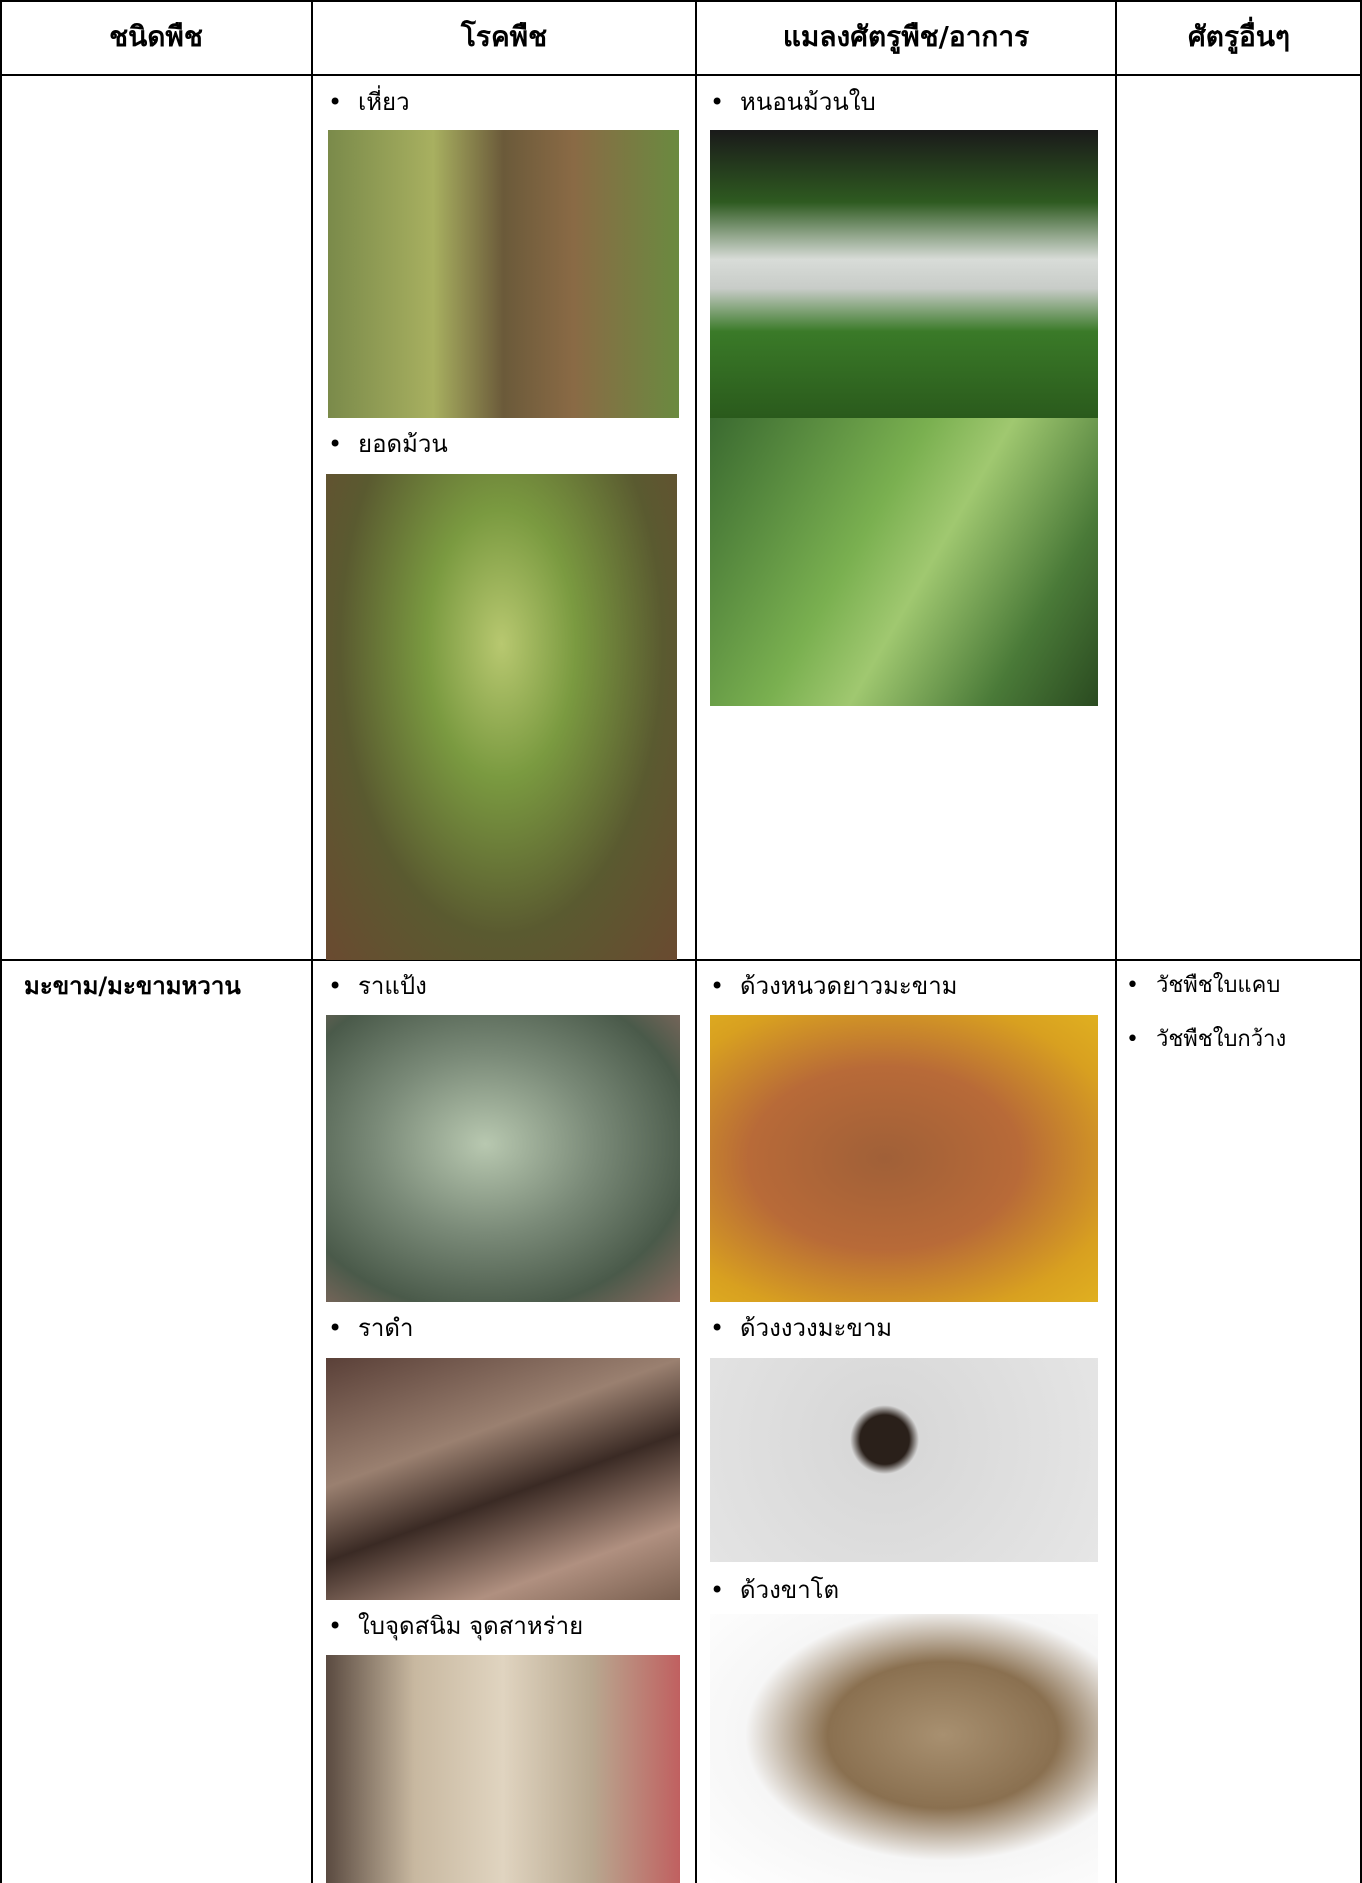  What do you see at coordinates (370, 1328) in the screenshot?
I see `disease-item: ราดำ` at bounding box center [370, 1328].